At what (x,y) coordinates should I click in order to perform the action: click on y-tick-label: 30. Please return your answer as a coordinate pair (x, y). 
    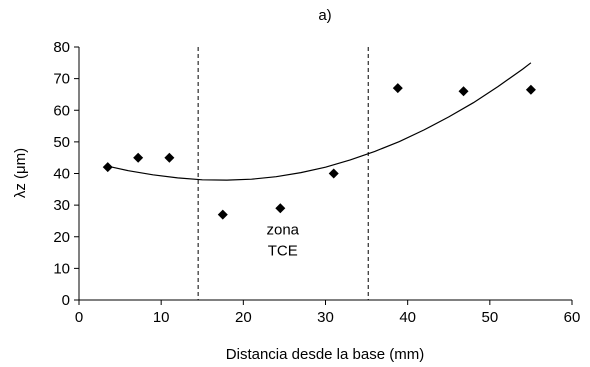
    Looking at the image, I should click on (61, 205).